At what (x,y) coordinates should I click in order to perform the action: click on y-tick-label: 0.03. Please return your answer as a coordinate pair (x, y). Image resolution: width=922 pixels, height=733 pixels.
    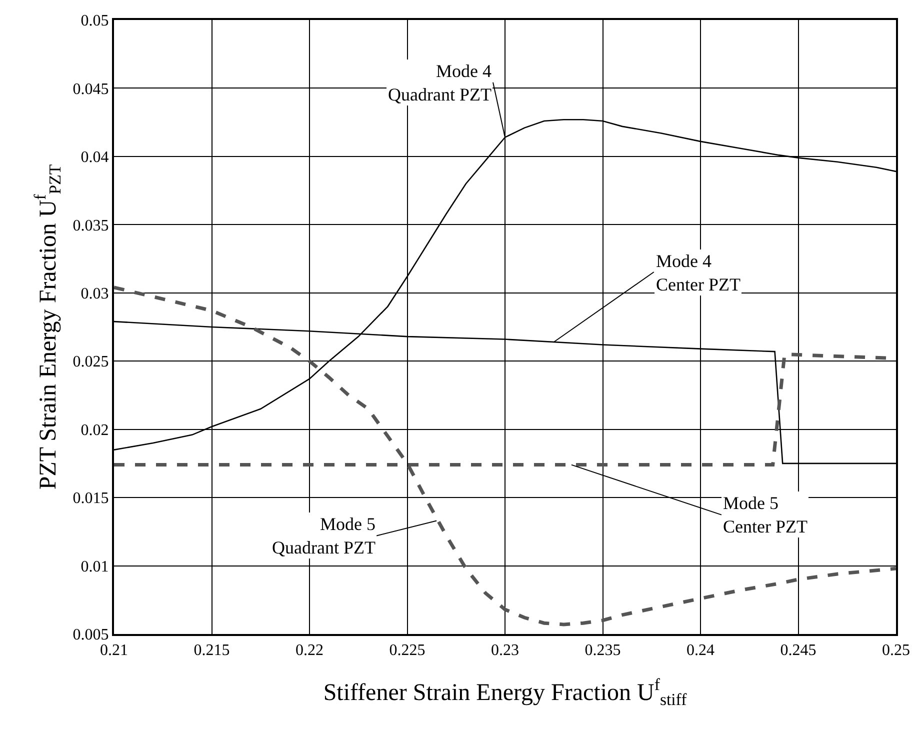
    Looking at the image, I should click on (94, 293).